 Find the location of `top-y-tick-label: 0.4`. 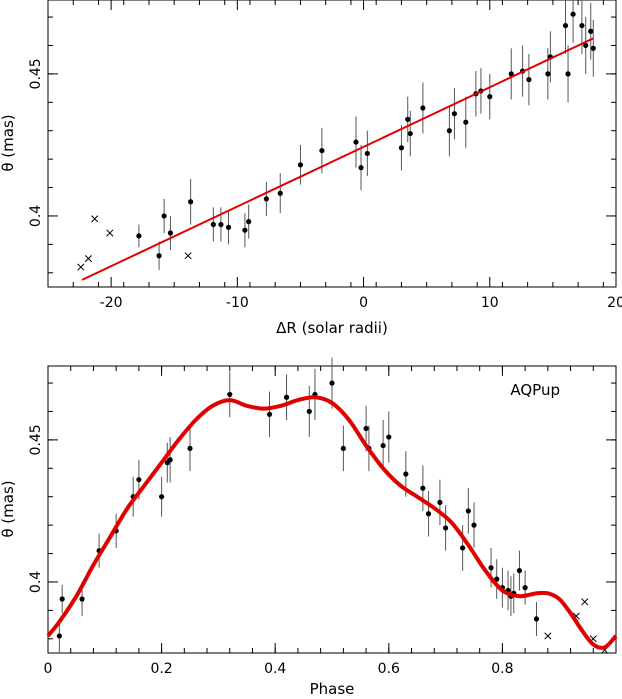

top-y-tick-label: 0.4 is located at coordinates (36, 216).